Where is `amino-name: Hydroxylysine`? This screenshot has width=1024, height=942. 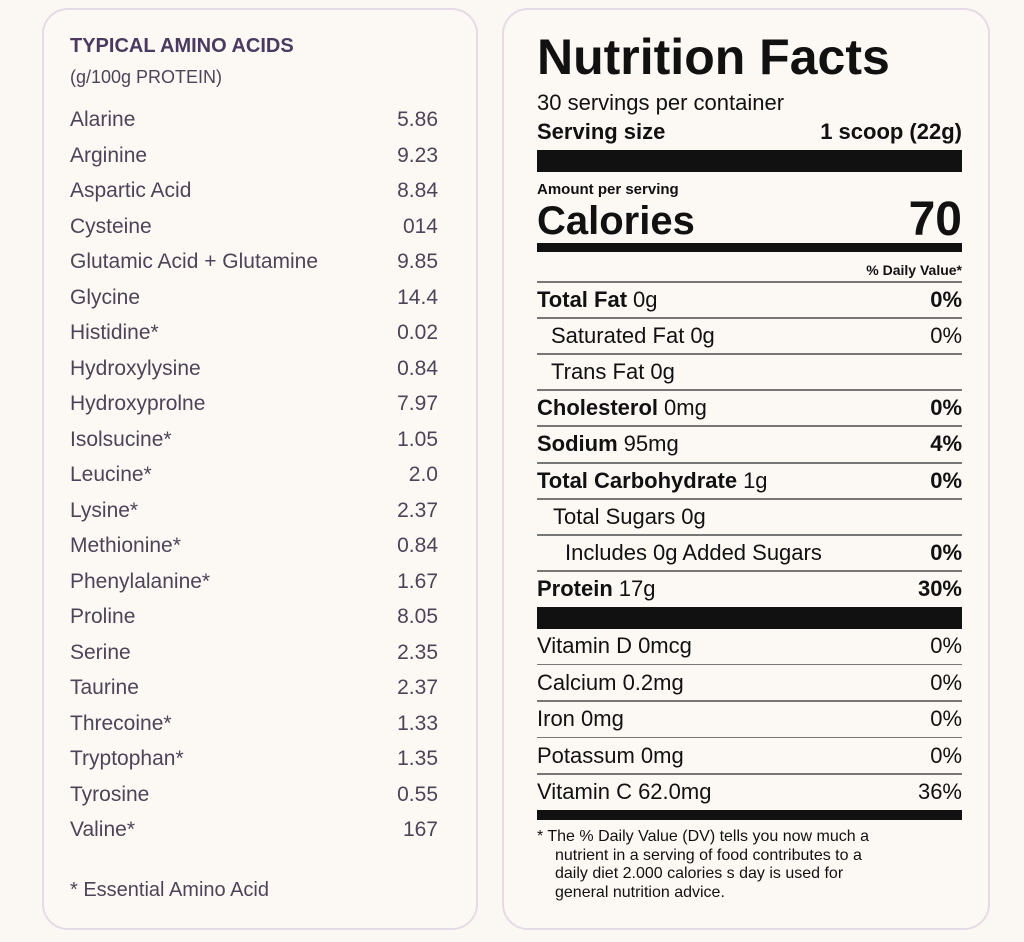 amino-name: Hydroxylysine is located at coordinates (135, 368).